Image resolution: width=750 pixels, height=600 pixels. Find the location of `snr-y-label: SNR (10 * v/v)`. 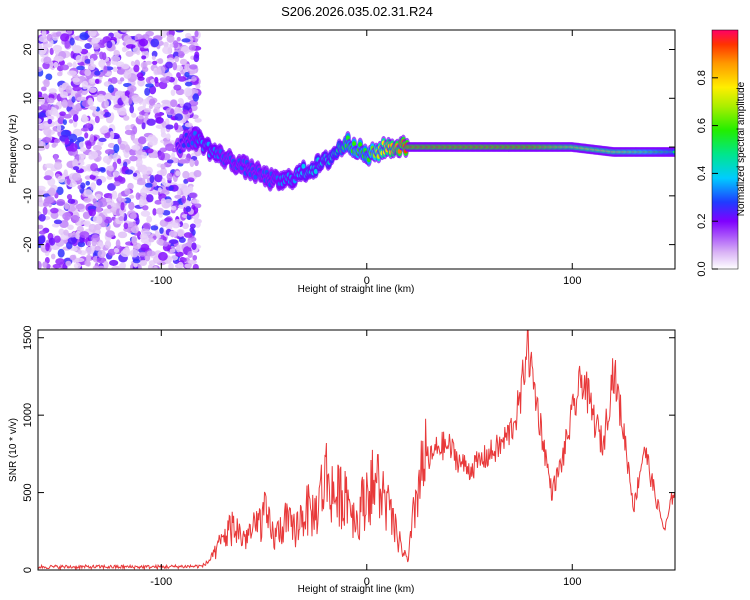

snr-y-label: SNR (10 * v/v) is located at coordinates (13, 450).